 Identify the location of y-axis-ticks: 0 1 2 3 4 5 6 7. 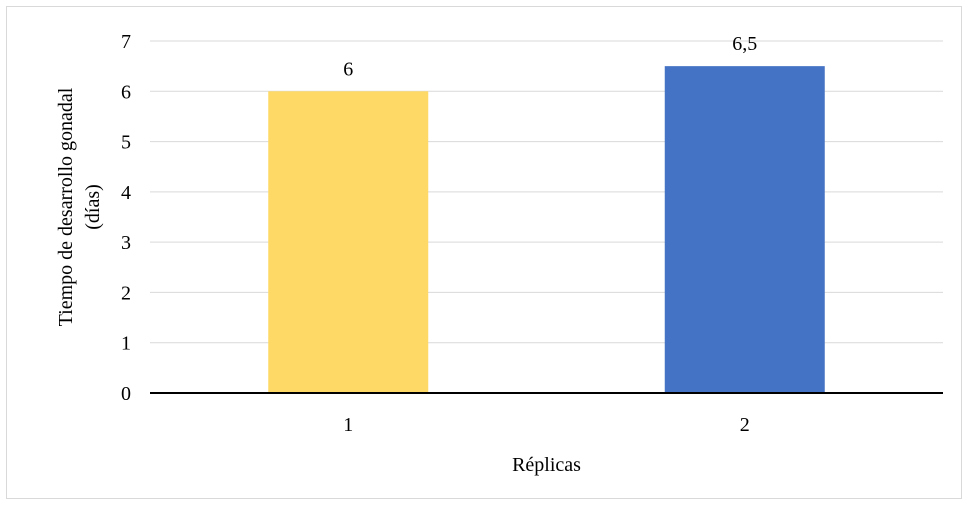
(126, 218).